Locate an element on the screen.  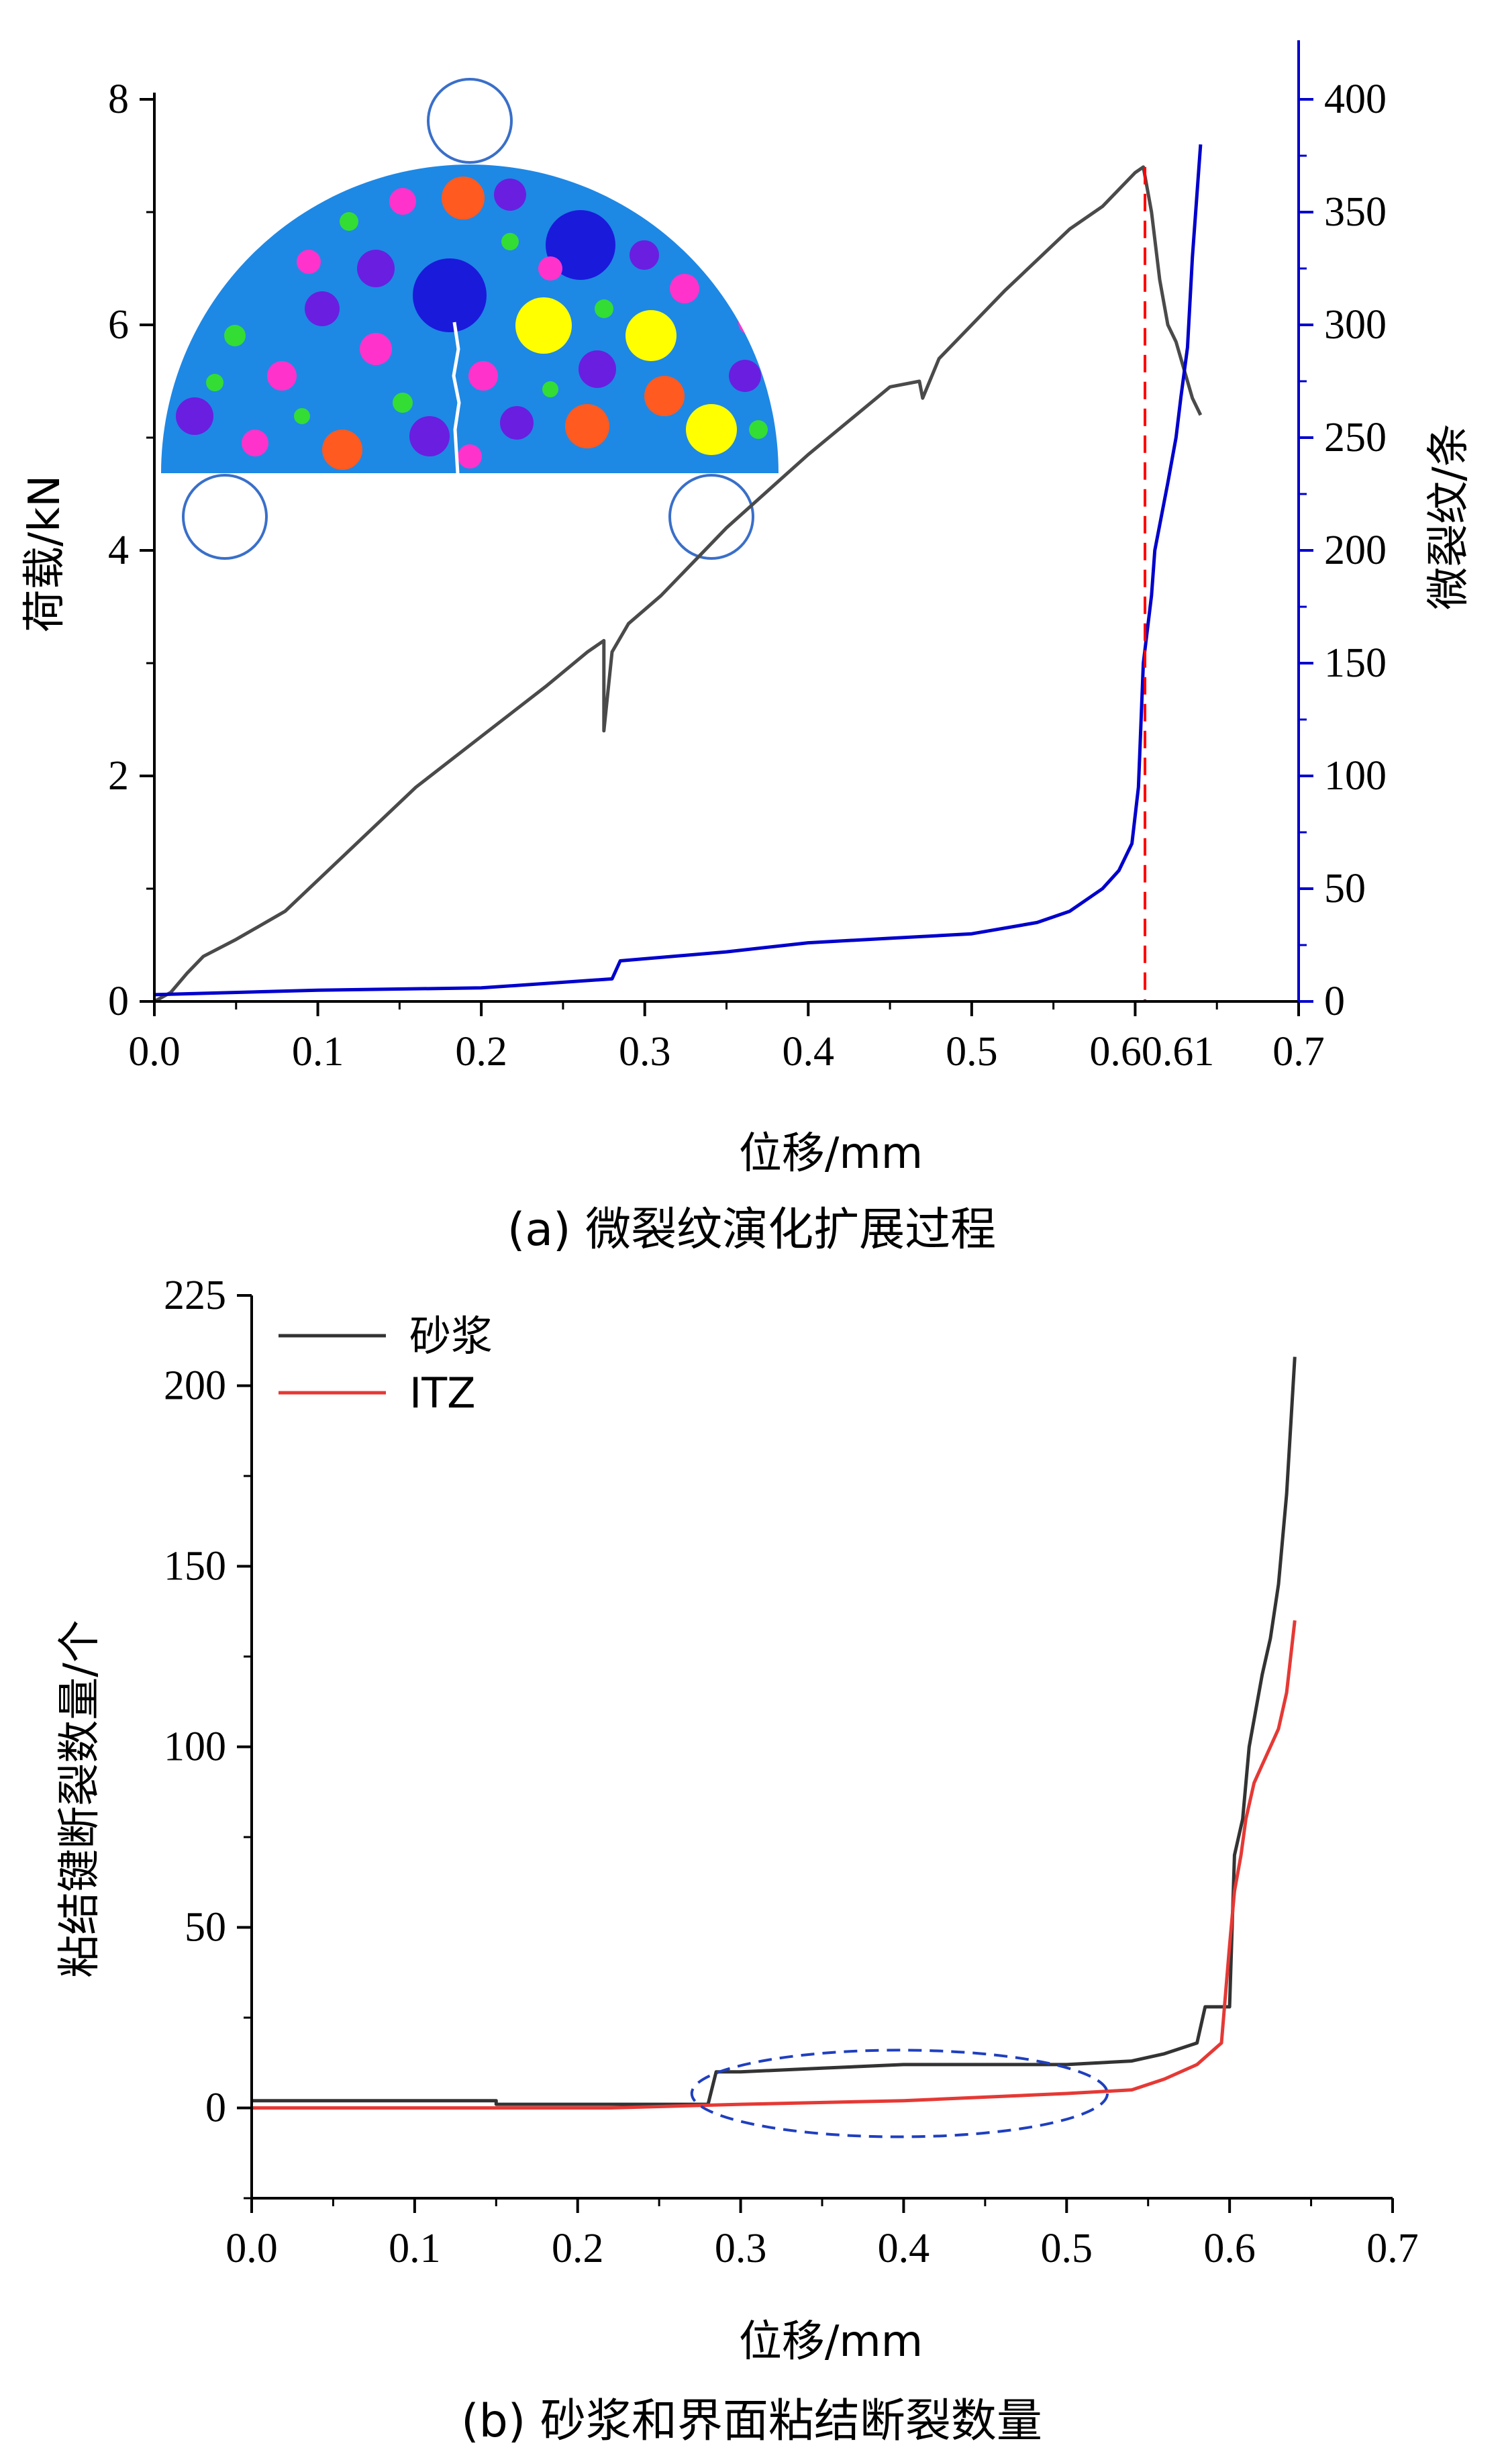
chart-a-x-tick-label: 0.4 is located at coordinates (809, 1052).